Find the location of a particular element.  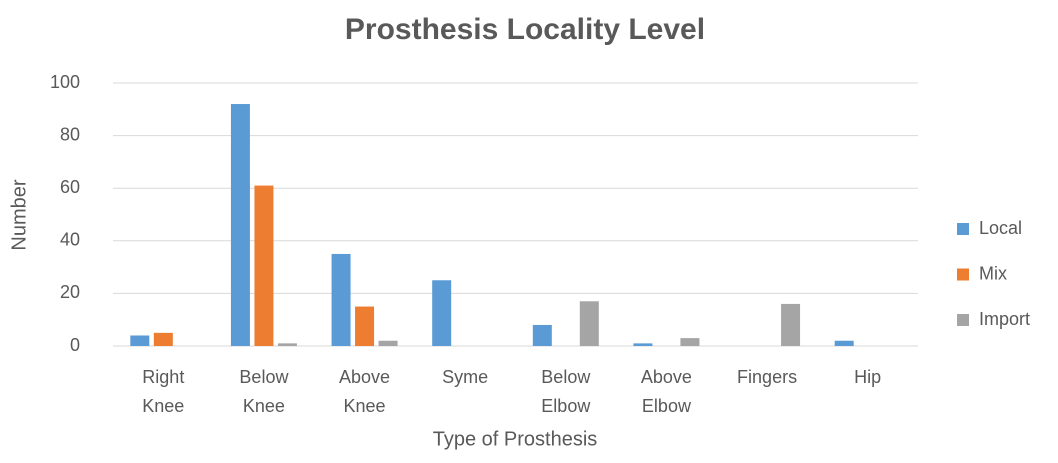

y-tick-label: 40 is located at coordinates (70, 240).